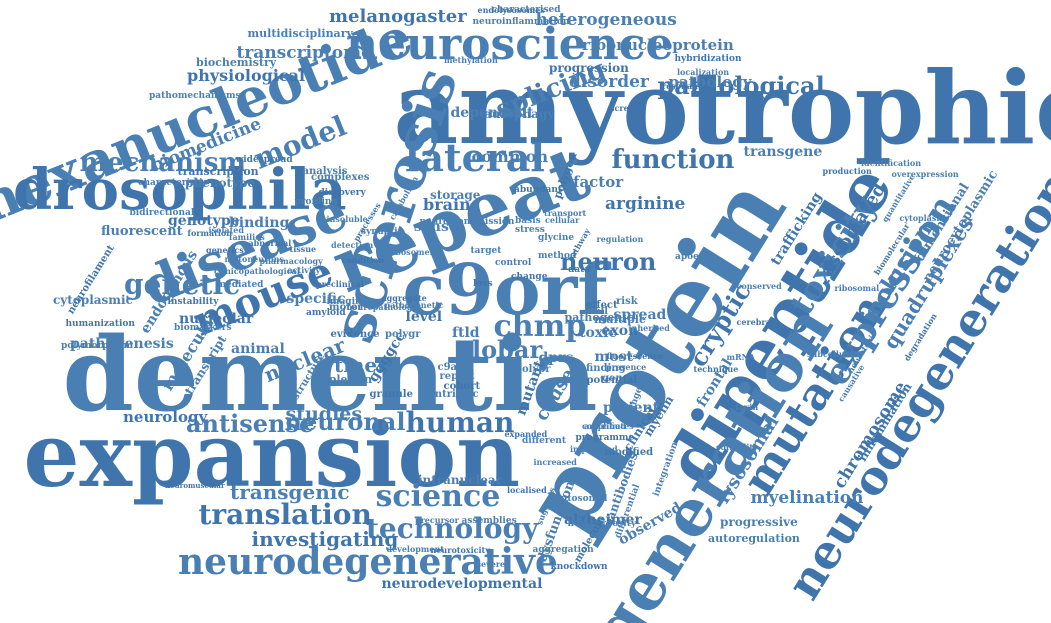 The height and width of the screenshot is (623, 1051). I want to click on word-transcription: transcription, so click(218, 171).